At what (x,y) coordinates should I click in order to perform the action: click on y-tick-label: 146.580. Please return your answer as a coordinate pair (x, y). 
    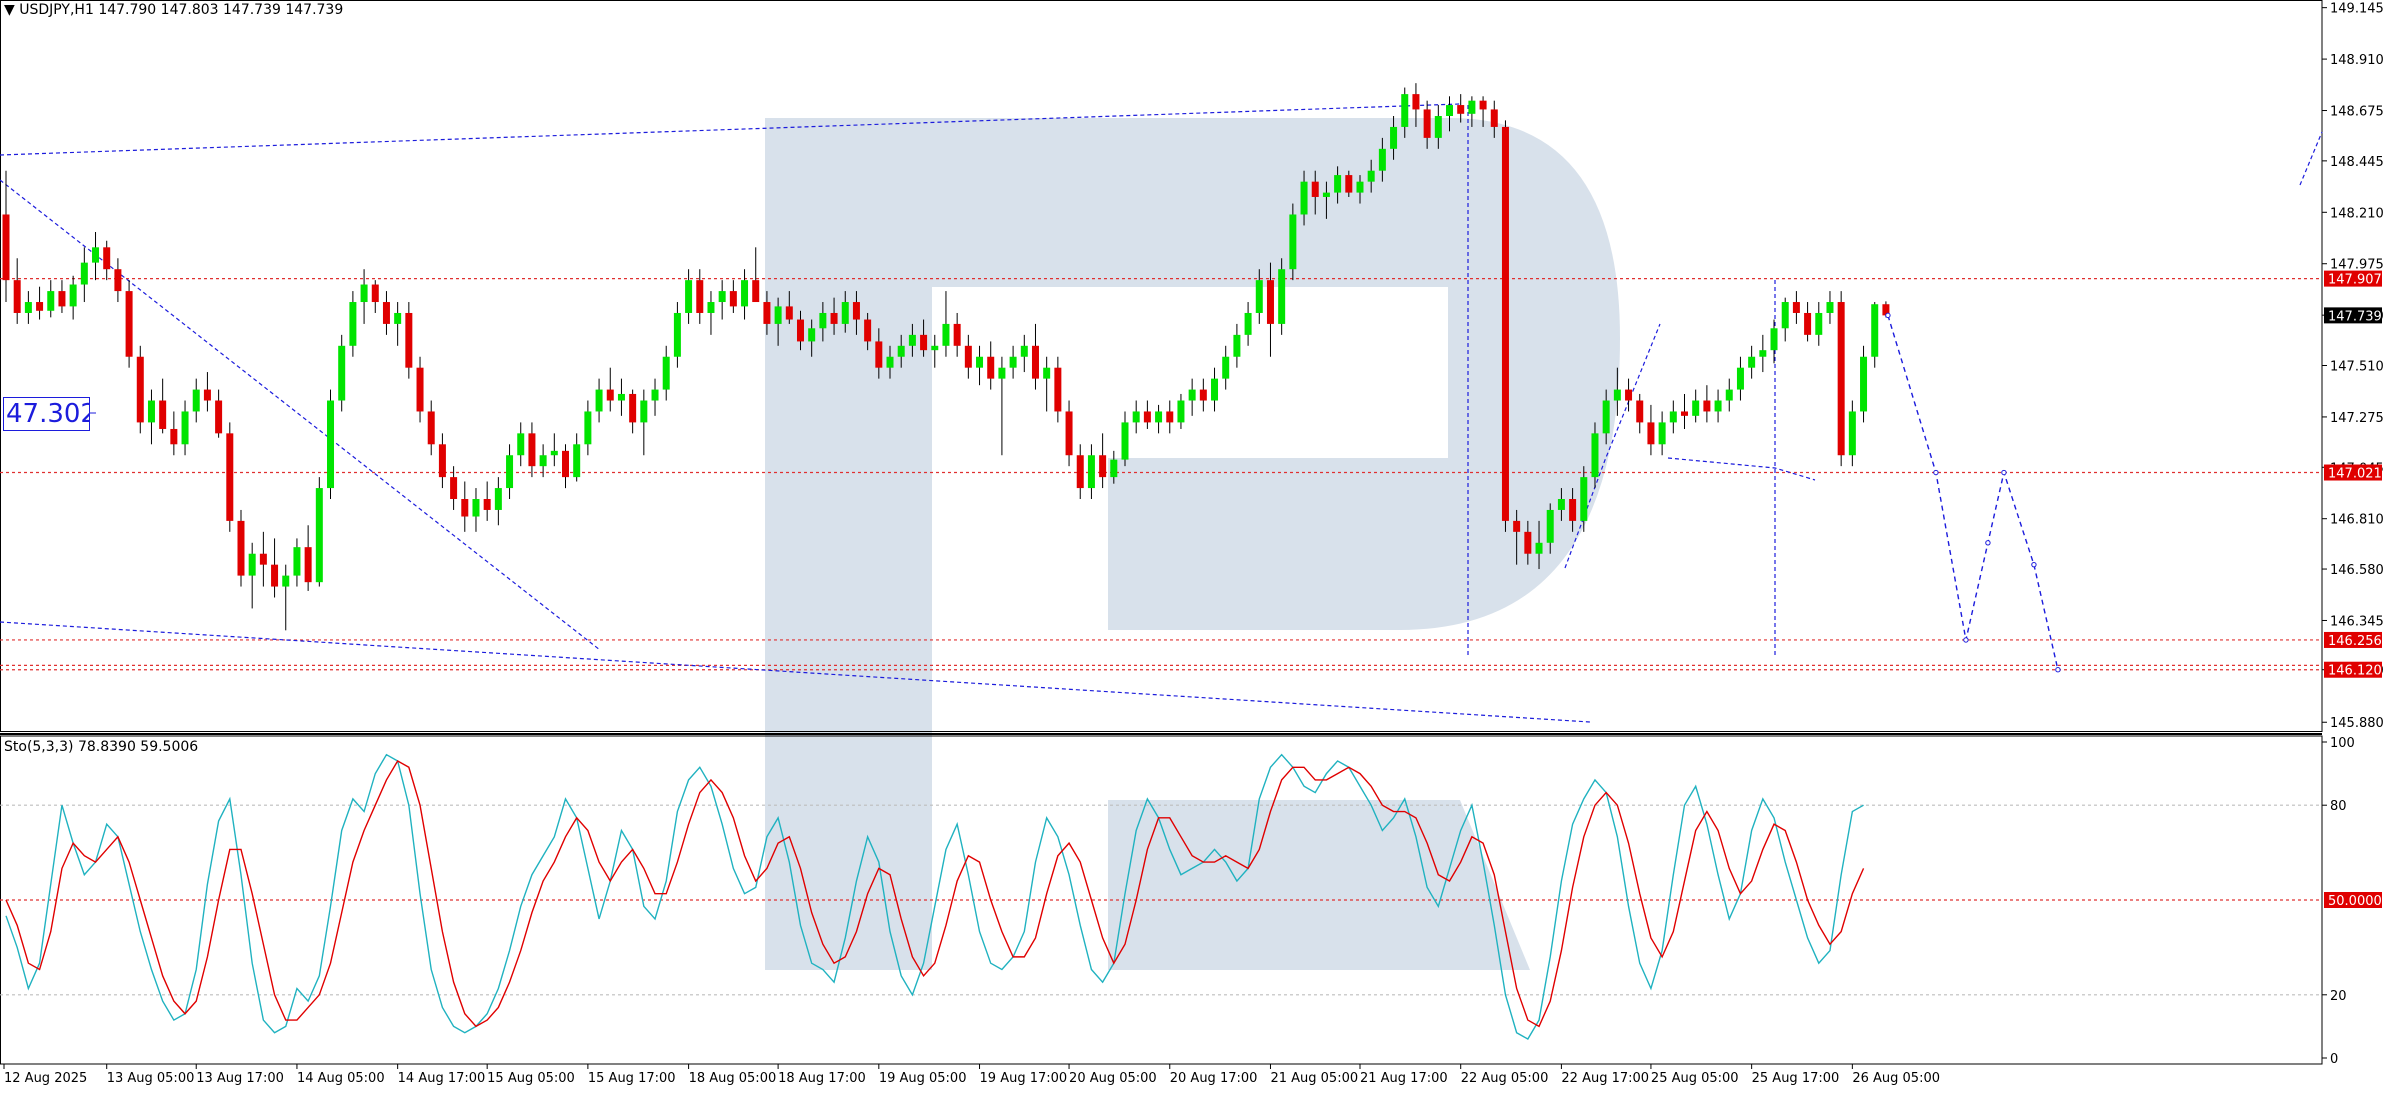
    Looking at the image, I should click on (2356, 570).